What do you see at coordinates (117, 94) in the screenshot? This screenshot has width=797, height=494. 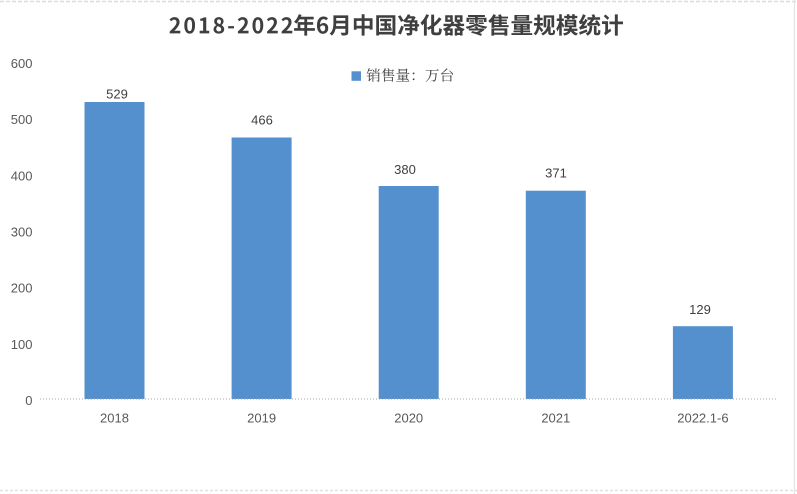 I see `svg-text: 529` at bounding box center [117, 94].